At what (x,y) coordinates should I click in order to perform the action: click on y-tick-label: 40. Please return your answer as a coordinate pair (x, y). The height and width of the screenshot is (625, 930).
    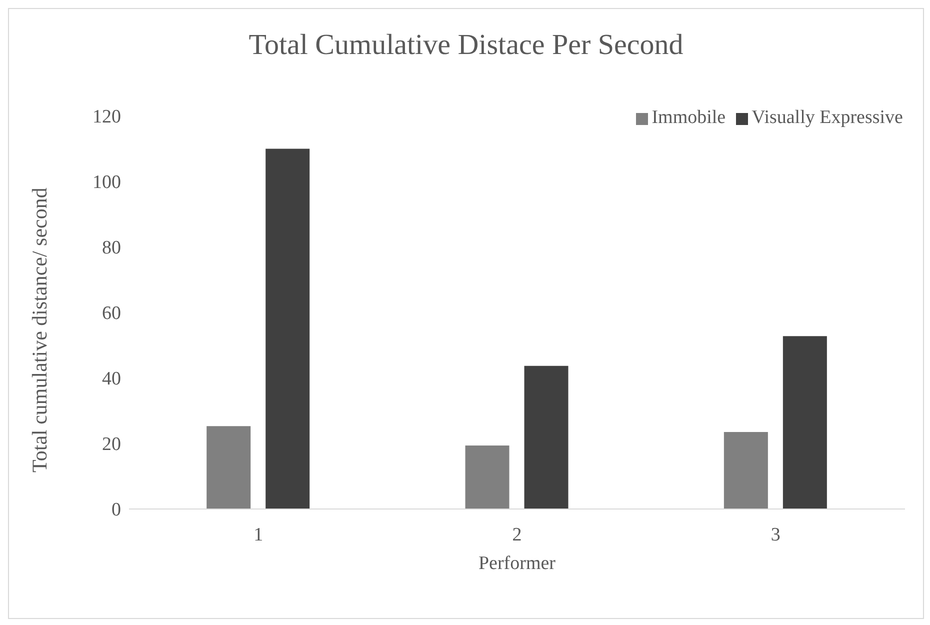
    Looking at the image, I should click on (111, 379).